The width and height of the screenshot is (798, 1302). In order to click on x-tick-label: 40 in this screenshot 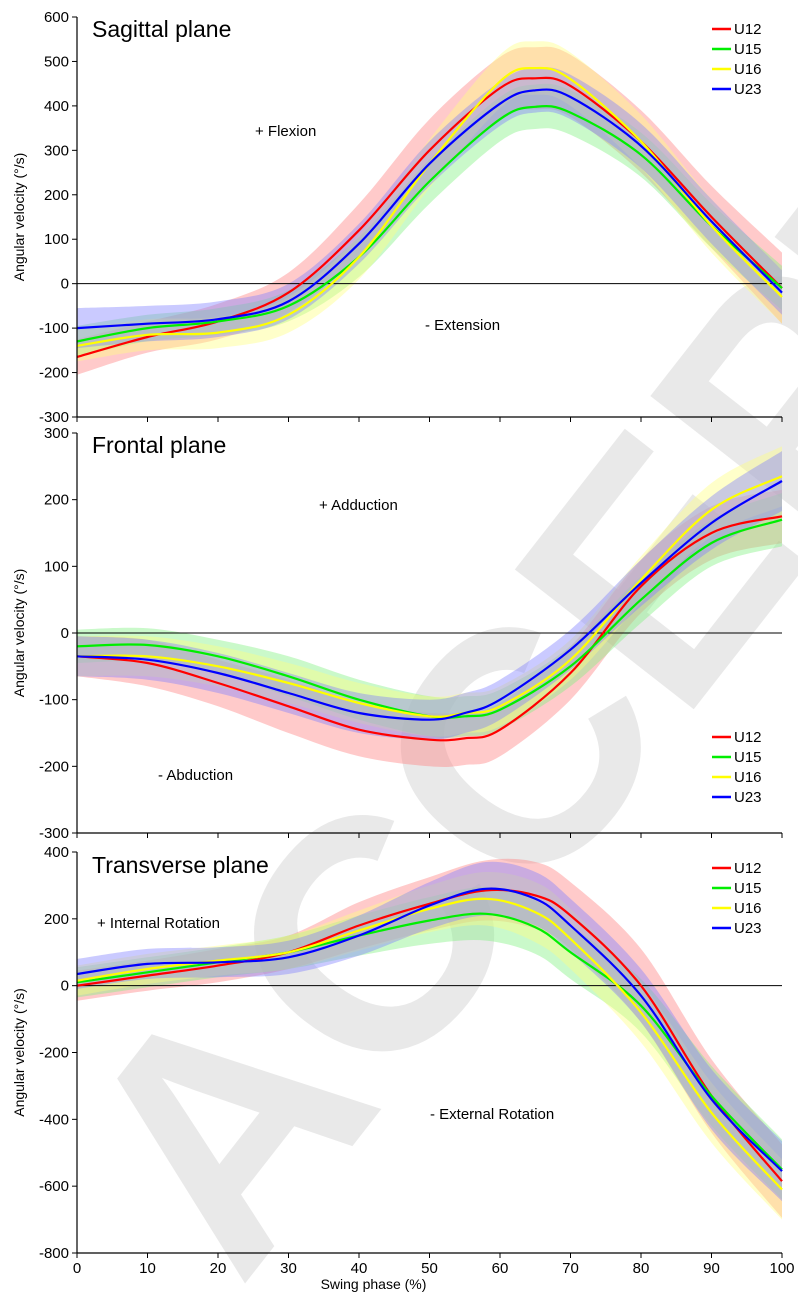, I will do `click(359, 1268)`.